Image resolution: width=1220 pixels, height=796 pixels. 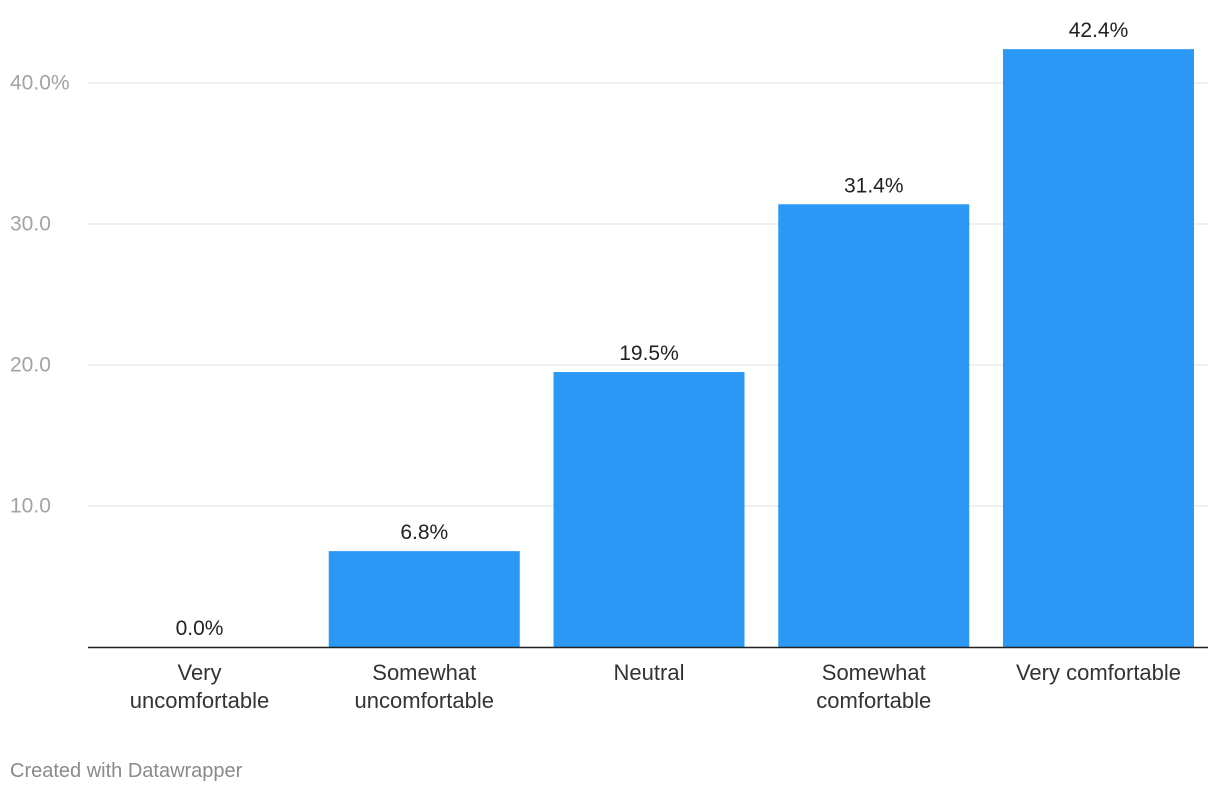 What do you see at coordinates (126, 771) in the screenshot?
I see `datawrapper-credit: Created with Datawrapper` at bounding box center [126, 771].